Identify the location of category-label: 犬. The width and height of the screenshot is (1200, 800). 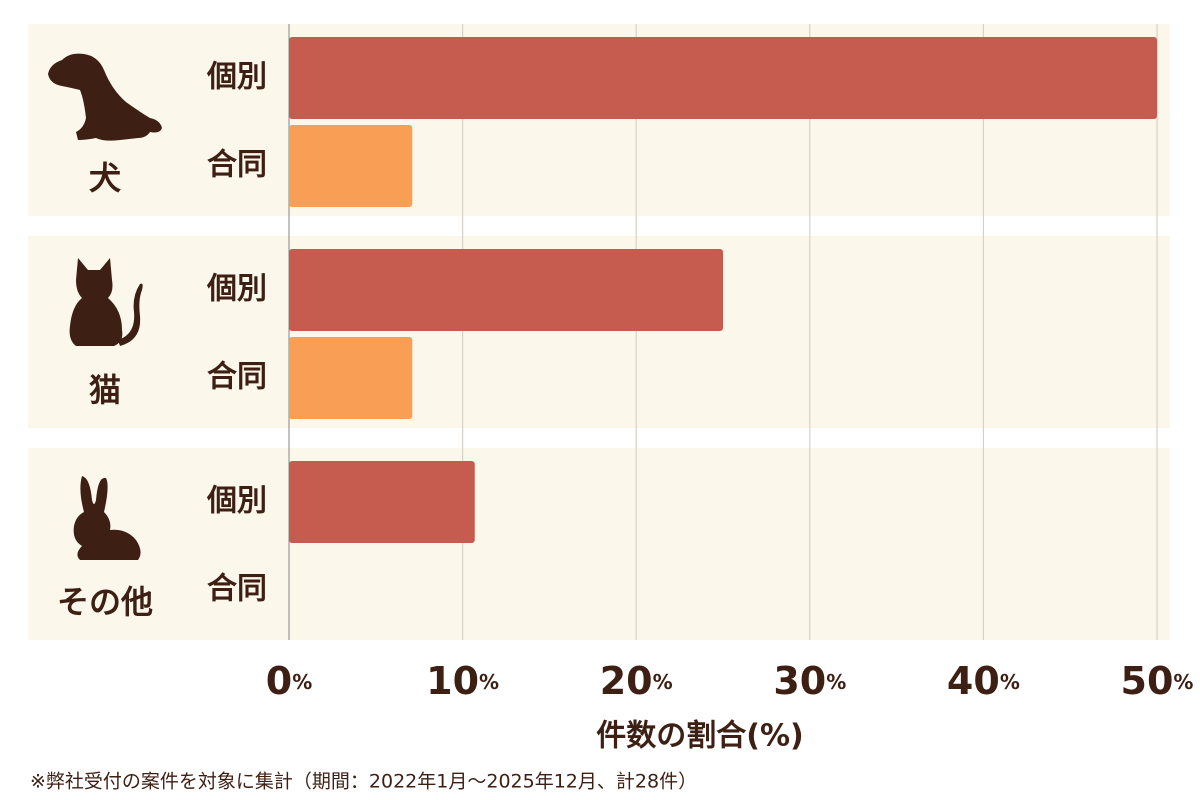
(105, 178).